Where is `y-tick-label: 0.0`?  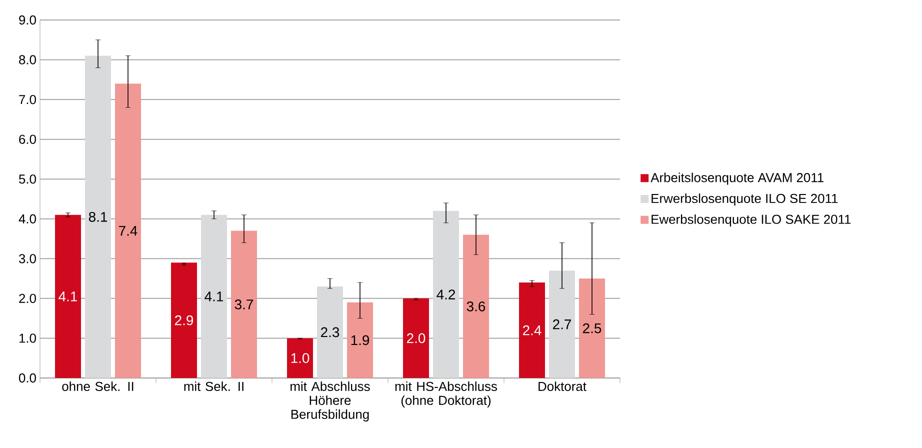
y-tick-label: 0.0 is located at coordinates (27, 378).